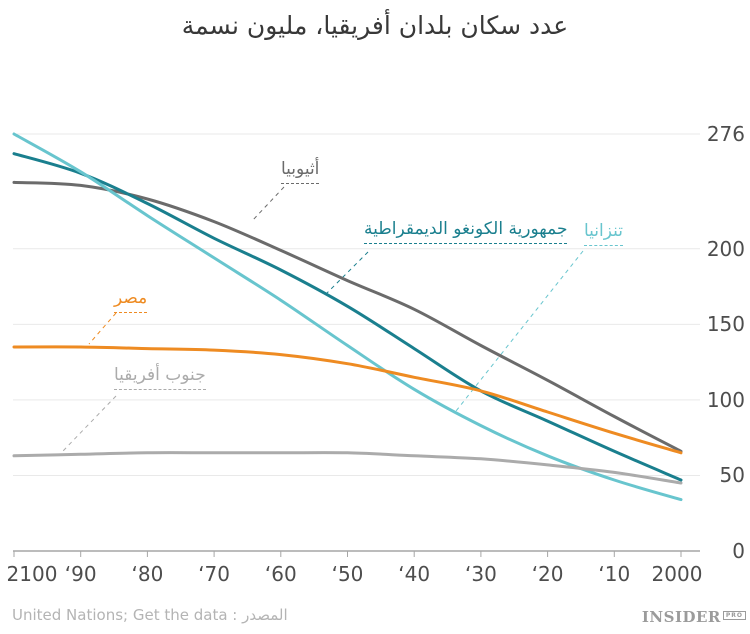 The height and width of the screenshot is (634, 750). I want to click on y-tick-label: 276, so click(725, 134).